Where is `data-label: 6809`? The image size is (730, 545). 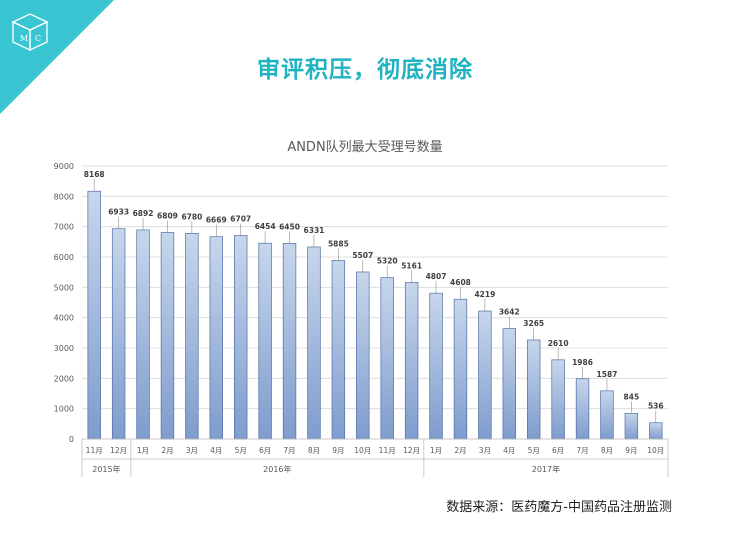
data-label: 6809 is located at coordinates (167, 215).